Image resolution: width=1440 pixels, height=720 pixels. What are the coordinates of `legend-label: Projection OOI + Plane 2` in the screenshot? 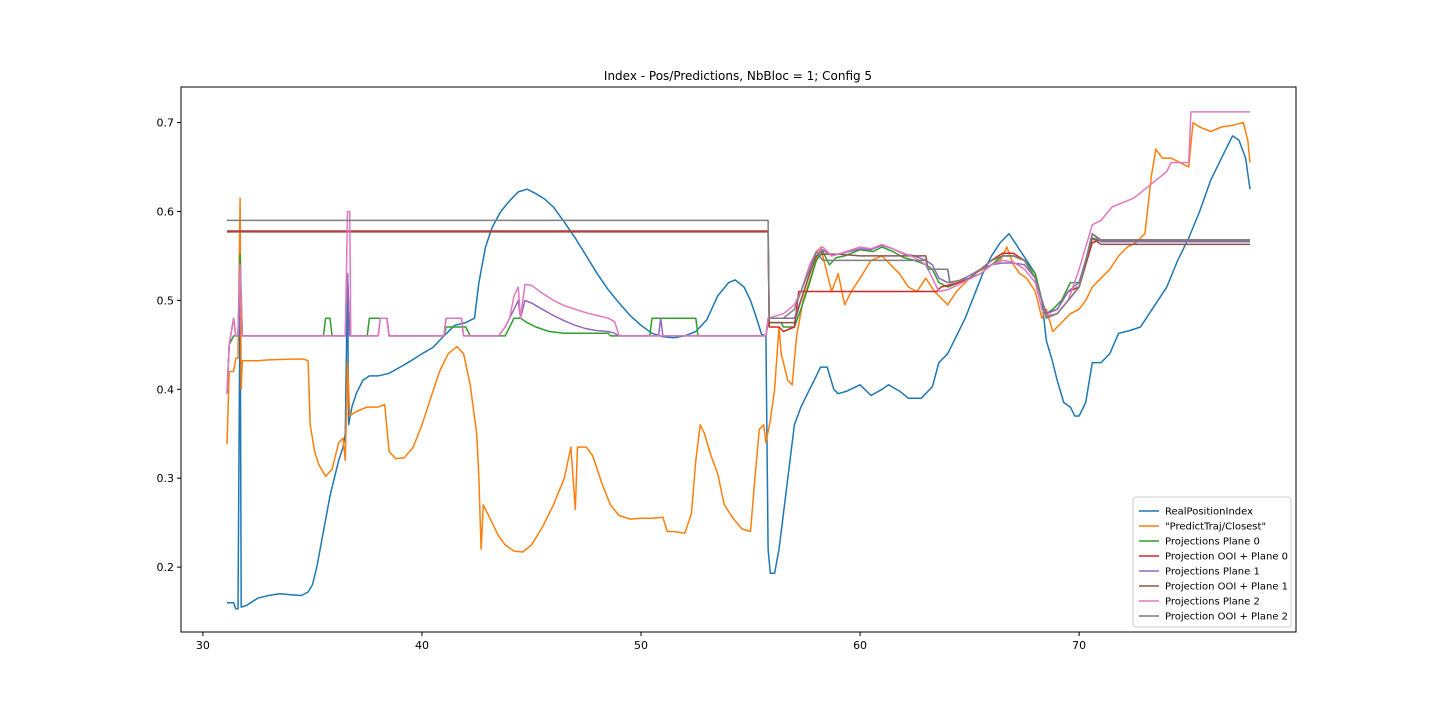 It's located at (1226, 617).